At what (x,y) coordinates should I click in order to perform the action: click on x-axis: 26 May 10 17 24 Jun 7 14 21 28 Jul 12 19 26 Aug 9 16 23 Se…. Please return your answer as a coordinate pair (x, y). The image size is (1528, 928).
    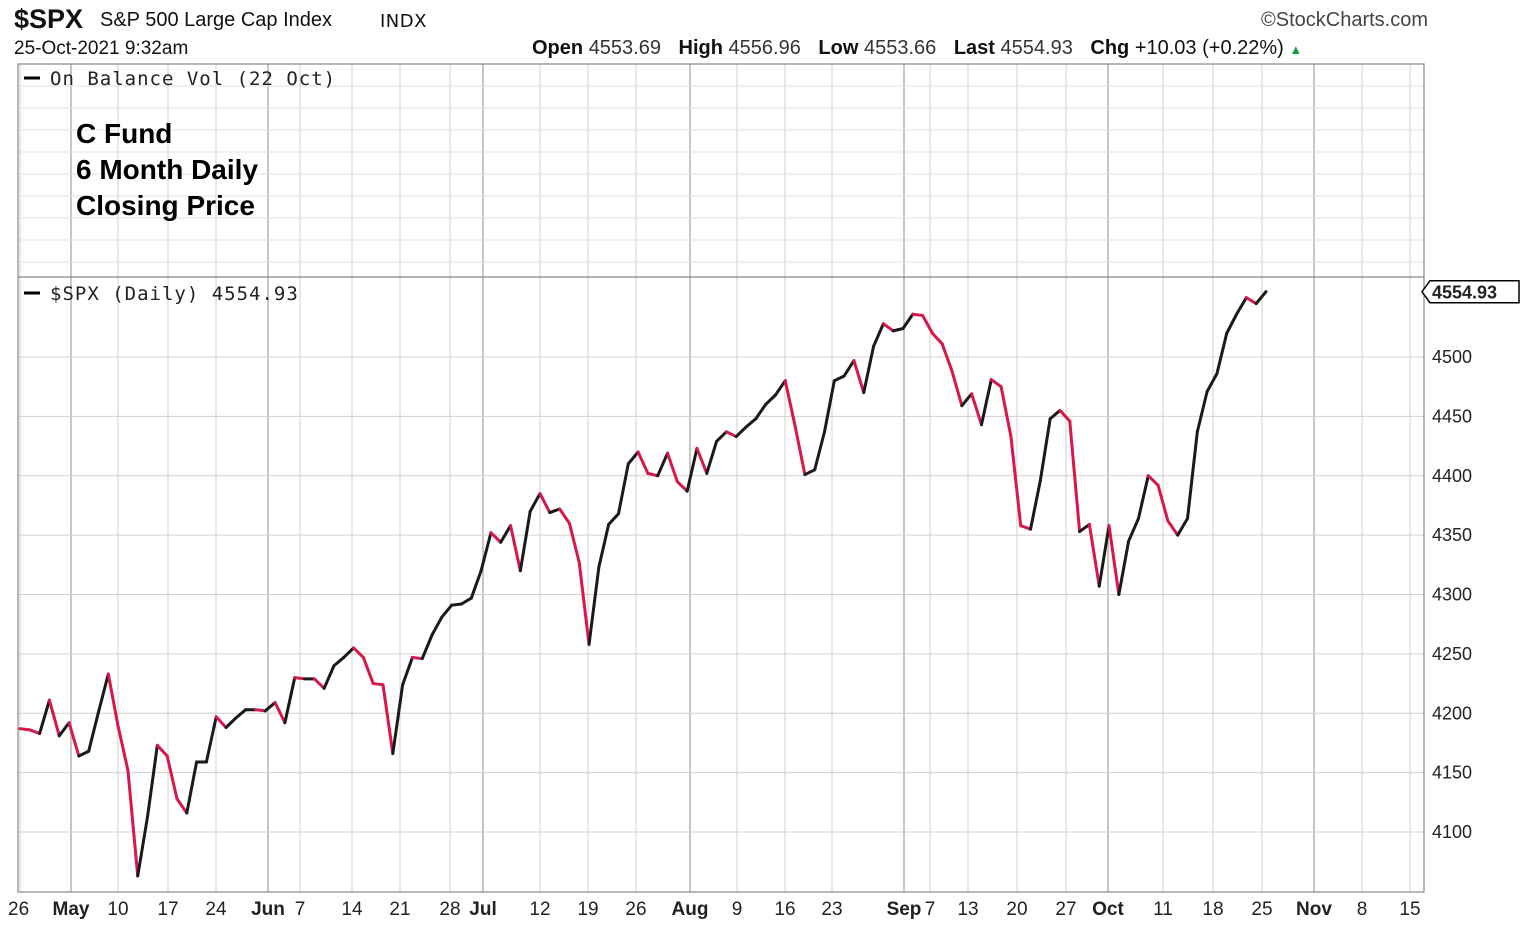
    Looking at the image, I should click on (714, 909).